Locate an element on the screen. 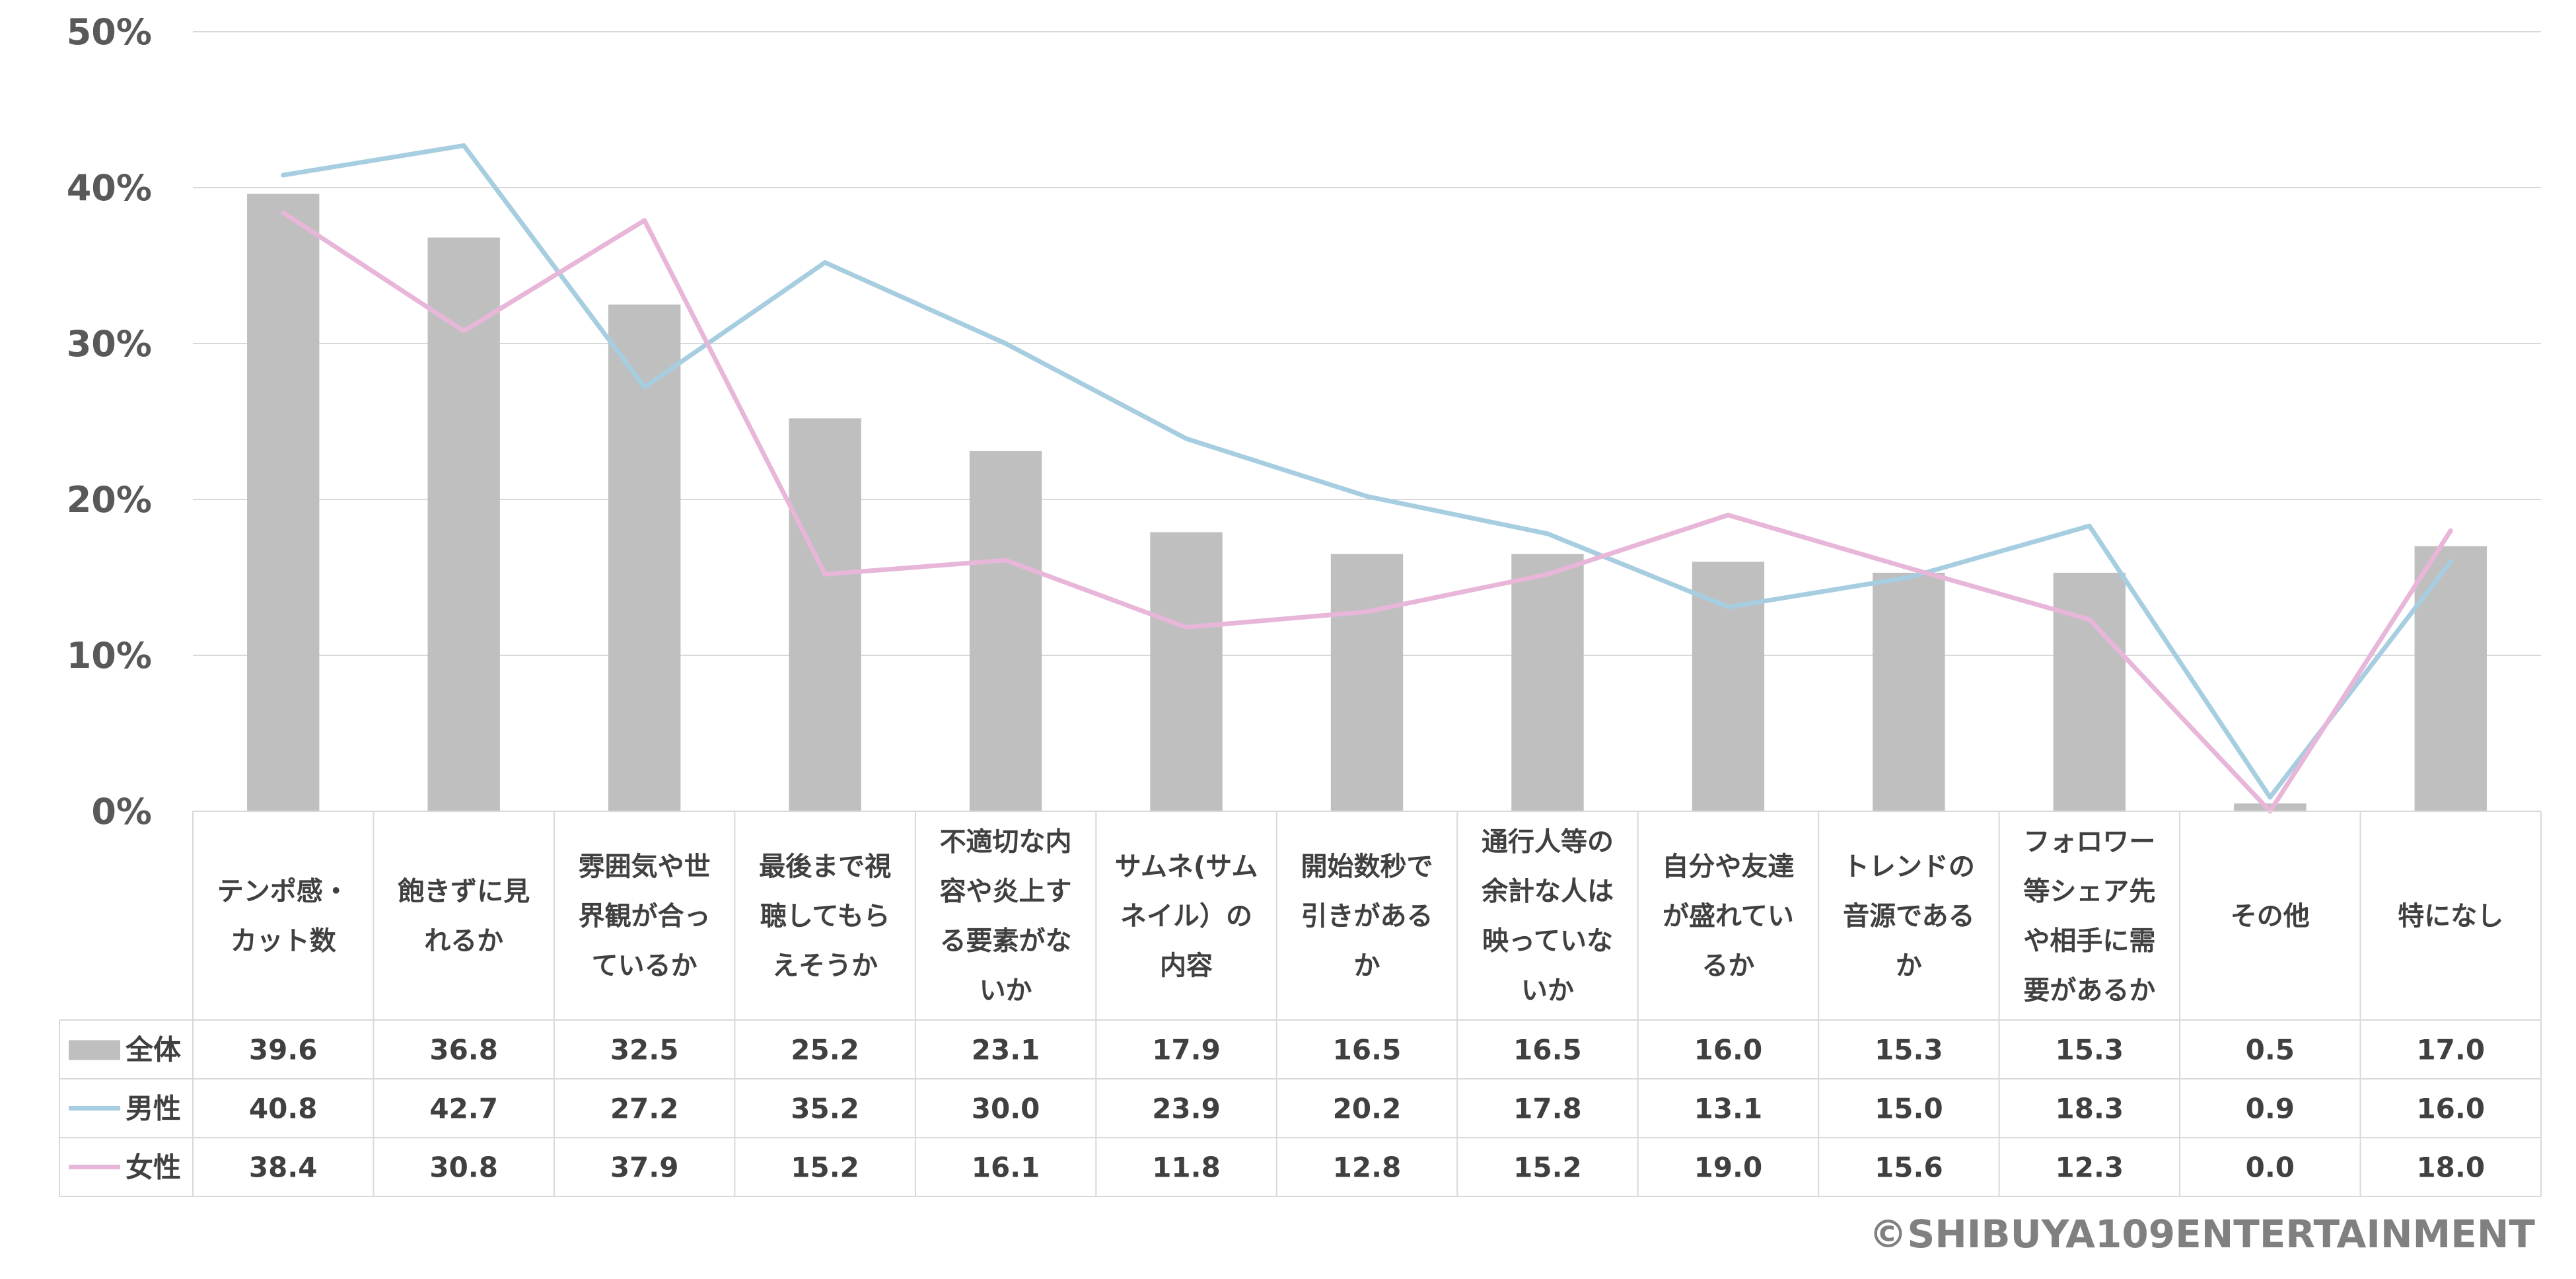 Image resolution: width=2576 pixels, height=1279 pixels. y-tick-label: 40% is located at coordinates (110, 188).